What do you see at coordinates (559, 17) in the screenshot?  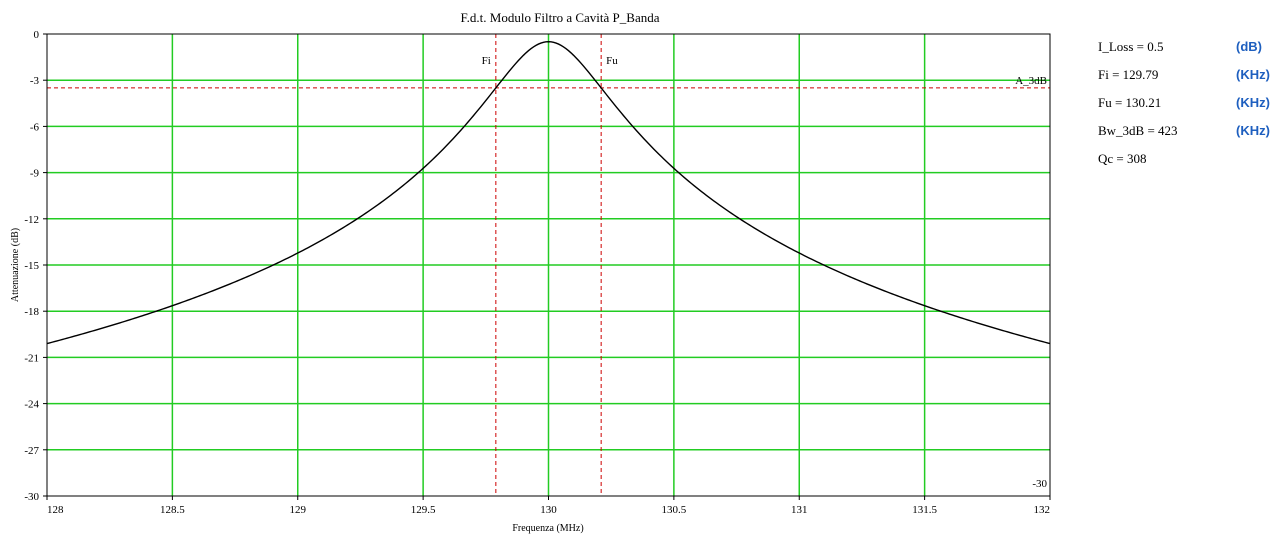 I see `chart-title: F.d.t. Modulo Filtro a Cavità P_Banda` at bounding box center [559, 17].